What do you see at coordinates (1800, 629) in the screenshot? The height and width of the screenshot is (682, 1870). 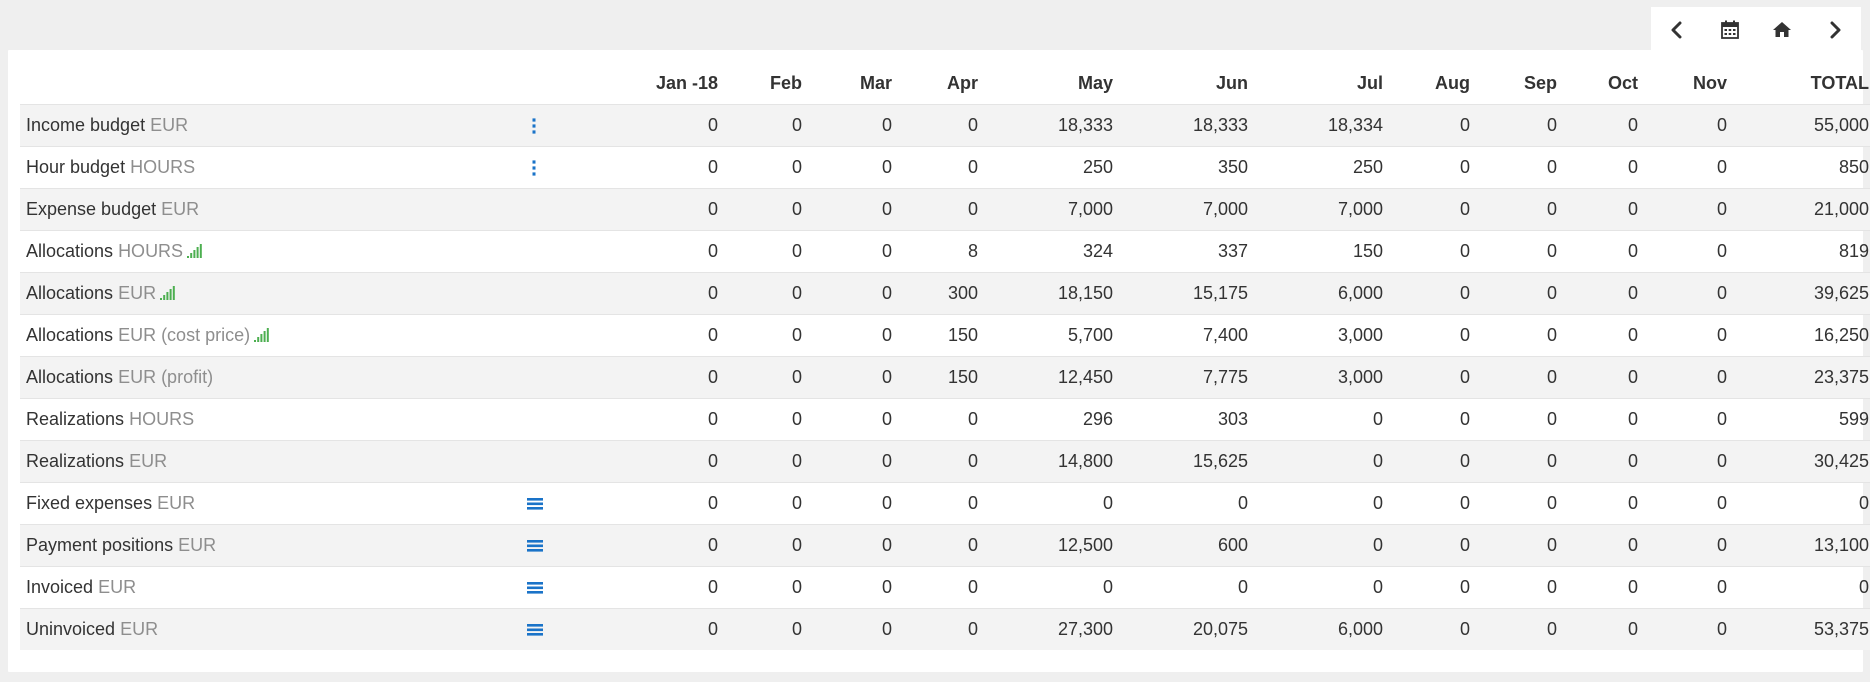 I see `total-cell: 53,375` at bounding box center [1800, 629].